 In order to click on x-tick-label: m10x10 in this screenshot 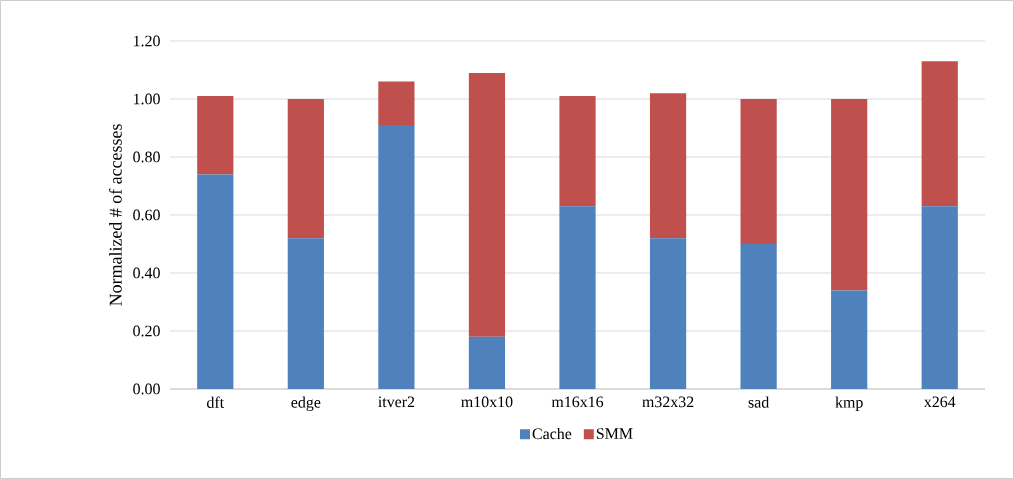, I will do `click(487, 402)`.